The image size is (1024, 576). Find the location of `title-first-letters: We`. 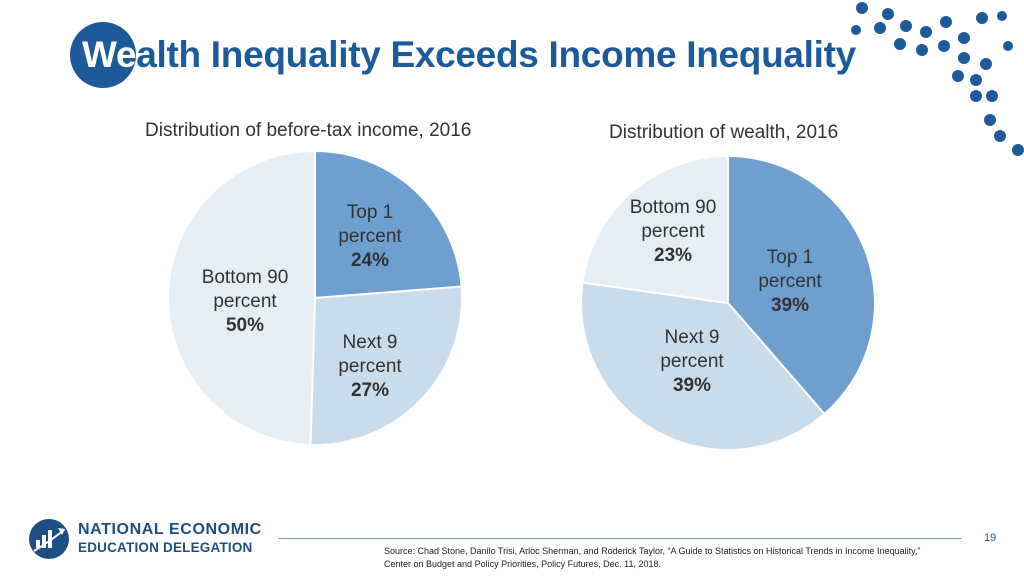

title-first-letters: We is located at coordinates (109, 54).